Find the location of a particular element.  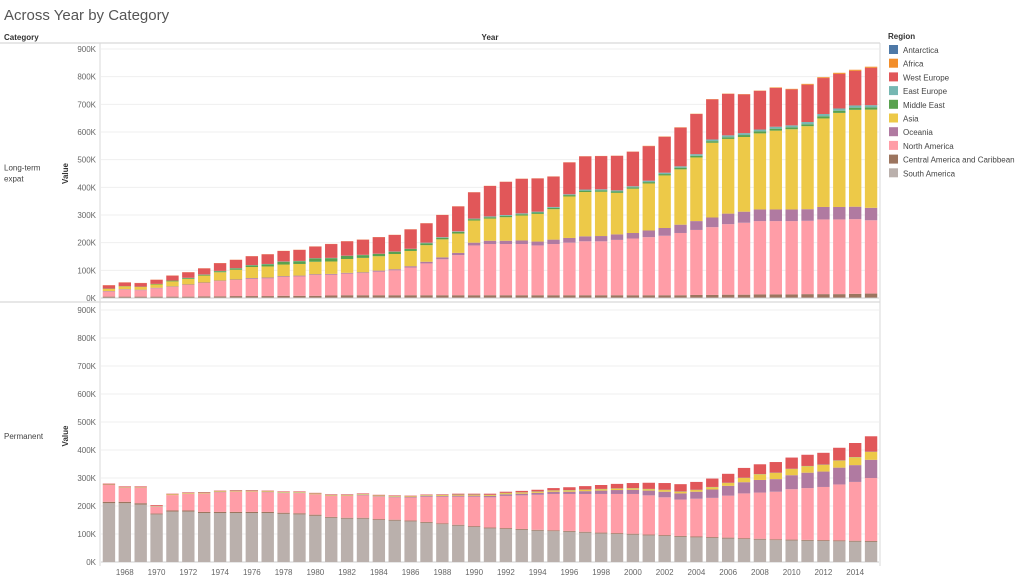

legend-item: Antarctica is located at coordinates (914, 50).